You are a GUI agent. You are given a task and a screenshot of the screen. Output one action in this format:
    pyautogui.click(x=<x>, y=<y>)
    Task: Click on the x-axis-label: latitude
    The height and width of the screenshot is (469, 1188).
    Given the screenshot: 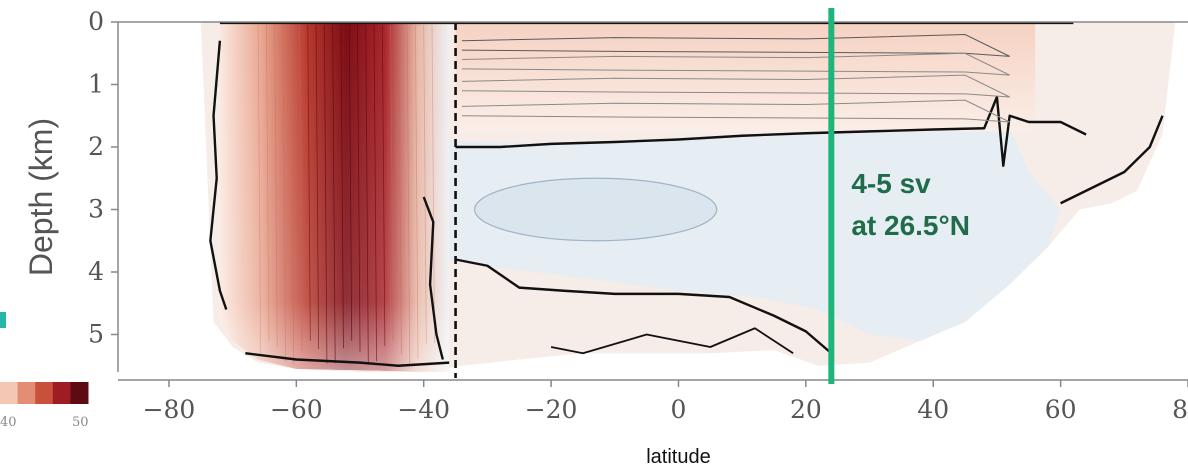 What is the action you would take?
    pyautogui.click(x=678, y=457)
    